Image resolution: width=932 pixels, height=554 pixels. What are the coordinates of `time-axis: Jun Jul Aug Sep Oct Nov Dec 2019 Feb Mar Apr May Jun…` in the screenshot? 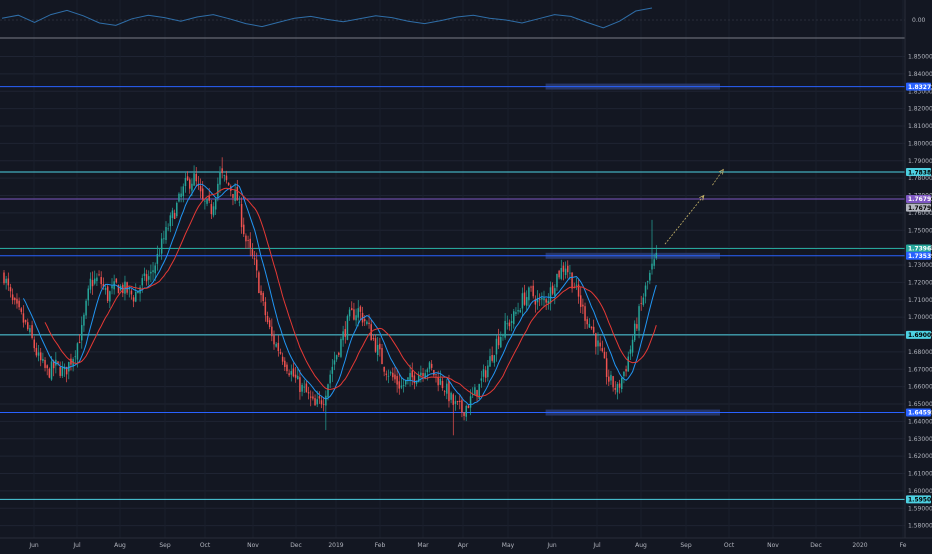 It's located at (466, 543).